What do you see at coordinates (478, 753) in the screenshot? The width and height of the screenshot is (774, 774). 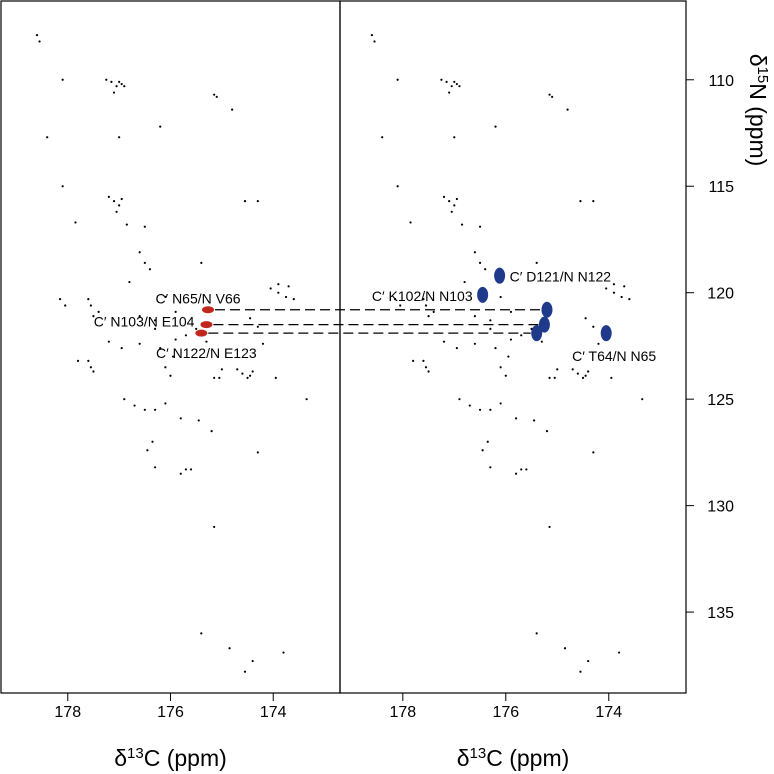 I see `axis-label-part: 13` at bounding box center [478, 753].